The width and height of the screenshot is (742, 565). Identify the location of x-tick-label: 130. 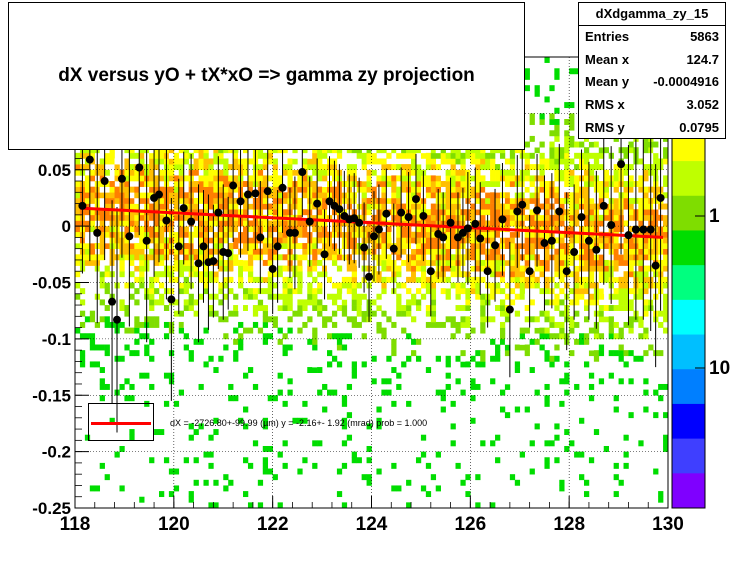
(668, 524).